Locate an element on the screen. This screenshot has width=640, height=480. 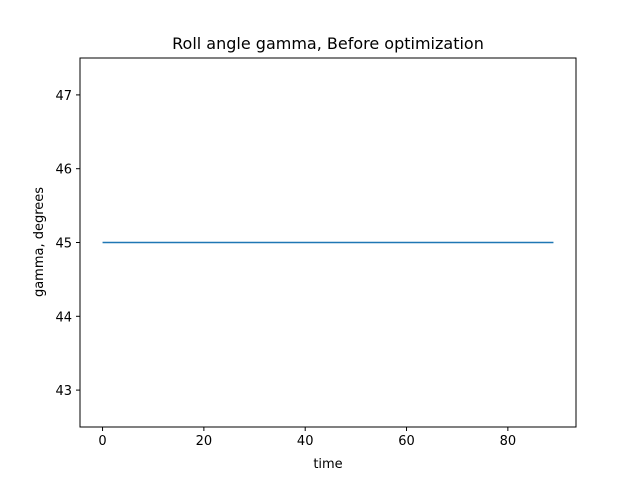
x-axis-label: time is located at coordinates (327, 464).